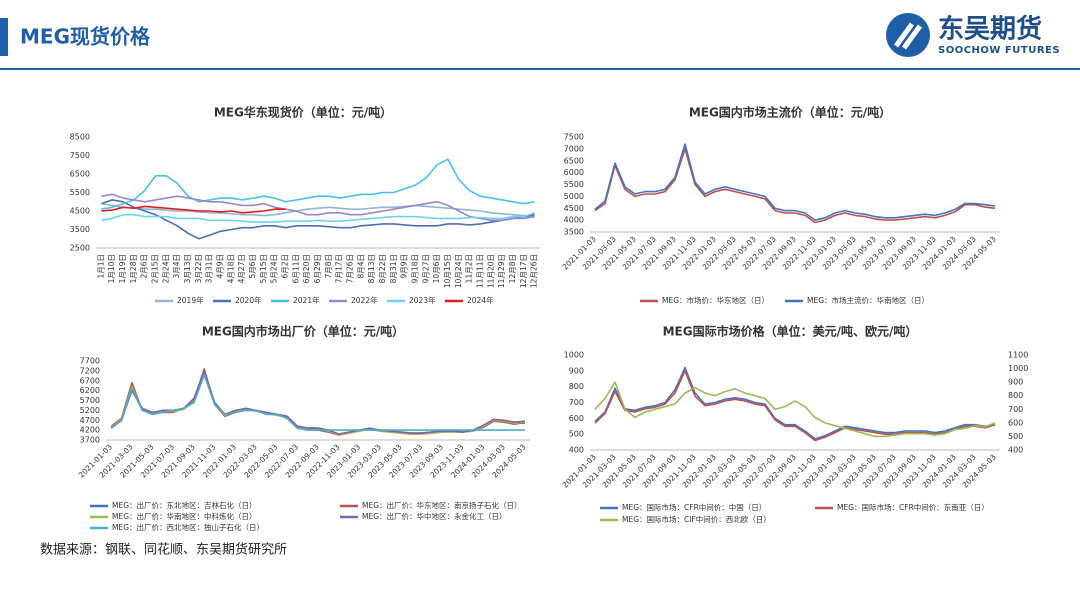 Image resolution: width=1080 pixels, height=612 pixels. I want to click on x-tick-label: 2月15日, so click(155, 268).